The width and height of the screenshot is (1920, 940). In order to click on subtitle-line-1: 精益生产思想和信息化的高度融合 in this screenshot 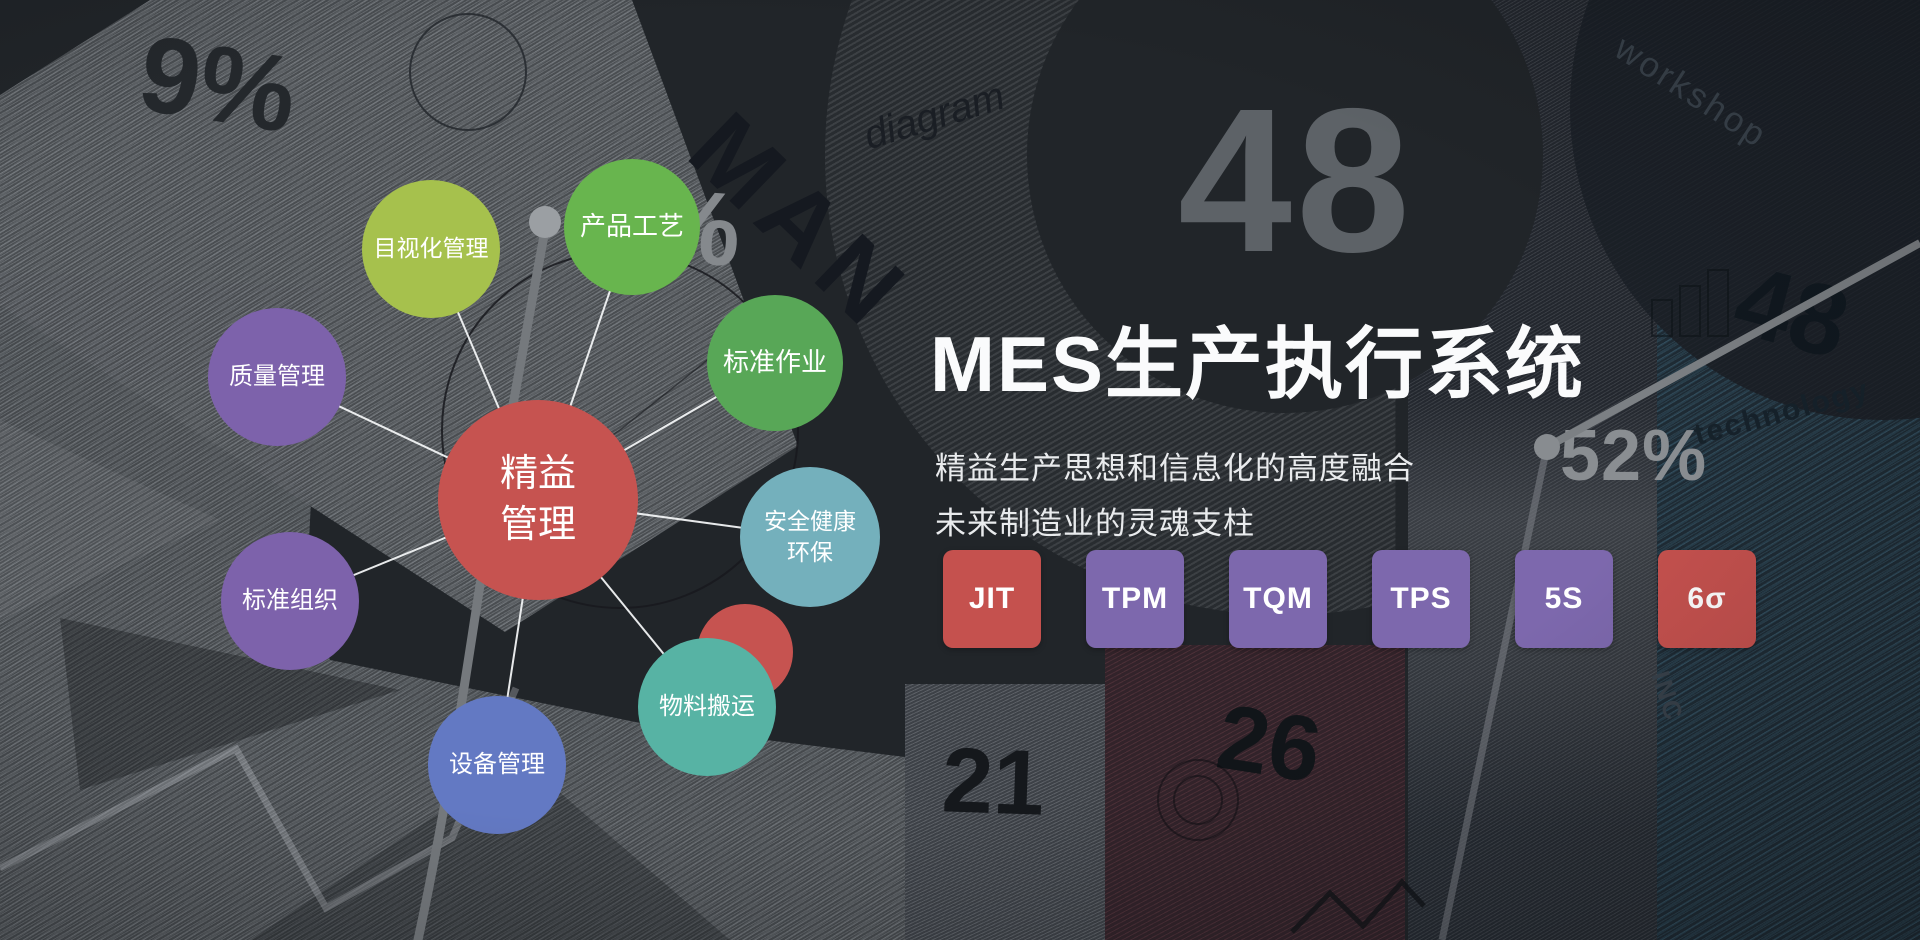, I will do `click(1175, 468)`.